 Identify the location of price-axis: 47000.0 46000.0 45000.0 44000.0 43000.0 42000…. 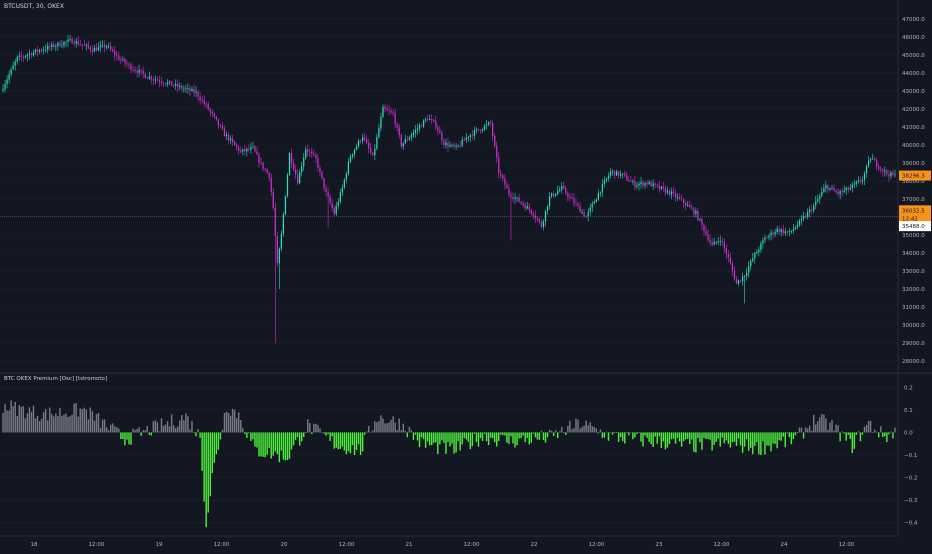
(913, 191).